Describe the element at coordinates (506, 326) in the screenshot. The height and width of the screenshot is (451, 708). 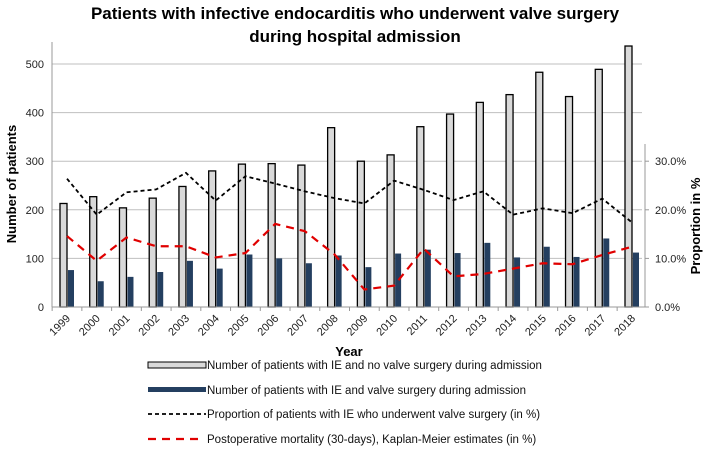
I see `x-tick-label: 2014` at that location.